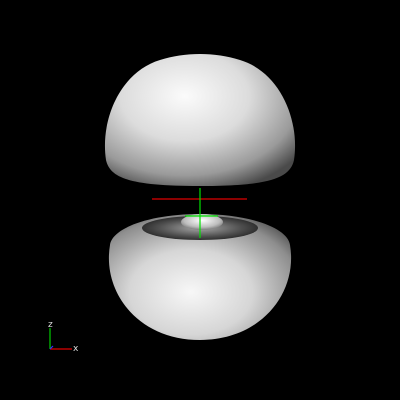 Image resolution: width=400 pixels, height=400 pixels. Describe the element at coordinates (200, 277) in the screenshot. I see `lower-lobe` at that location.